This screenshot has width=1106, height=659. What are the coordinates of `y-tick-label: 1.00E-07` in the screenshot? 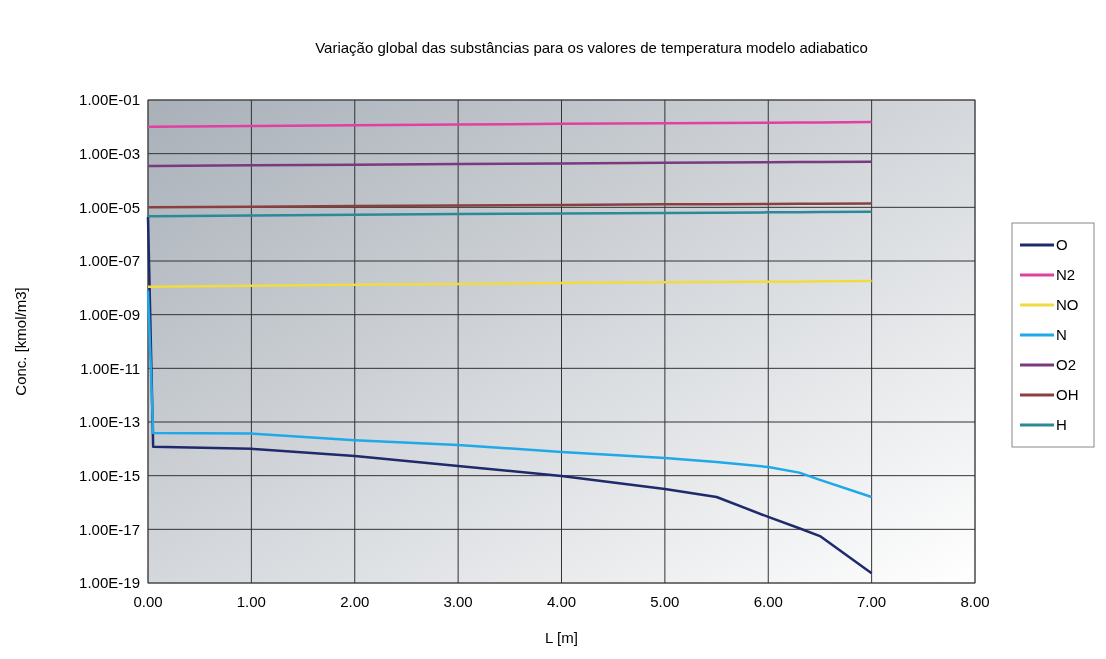 It's located at (109, 261).